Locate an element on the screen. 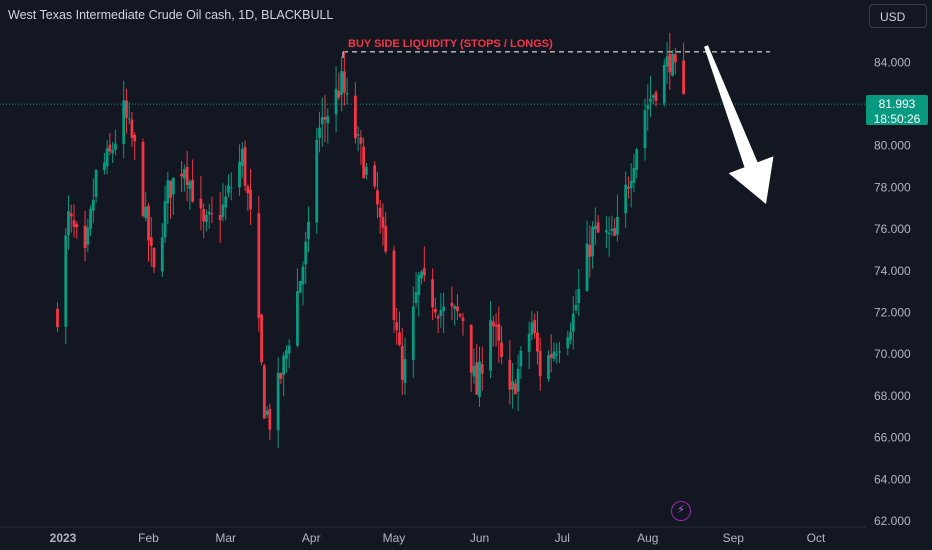 The image size is (932, 550). currency-button: USD is located at coordinates (898, 16).